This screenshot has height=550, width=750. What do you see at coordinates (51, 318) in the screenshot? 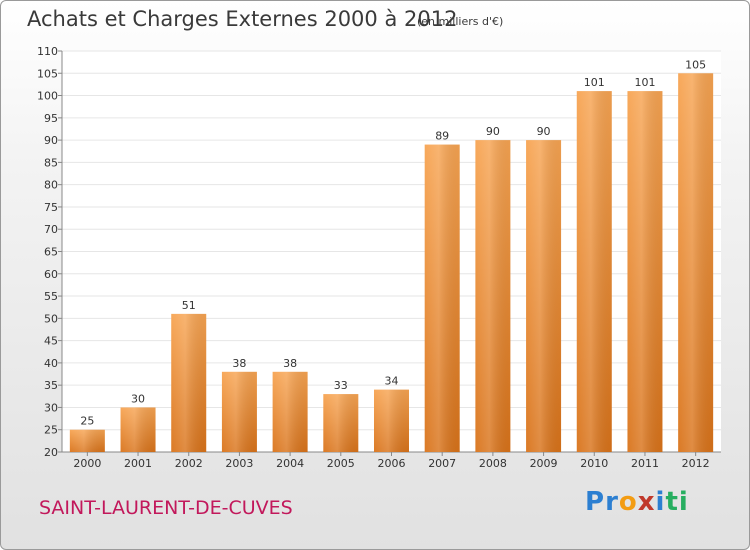
I see `y-tick-label: 50` at bounding box center [51, 318].